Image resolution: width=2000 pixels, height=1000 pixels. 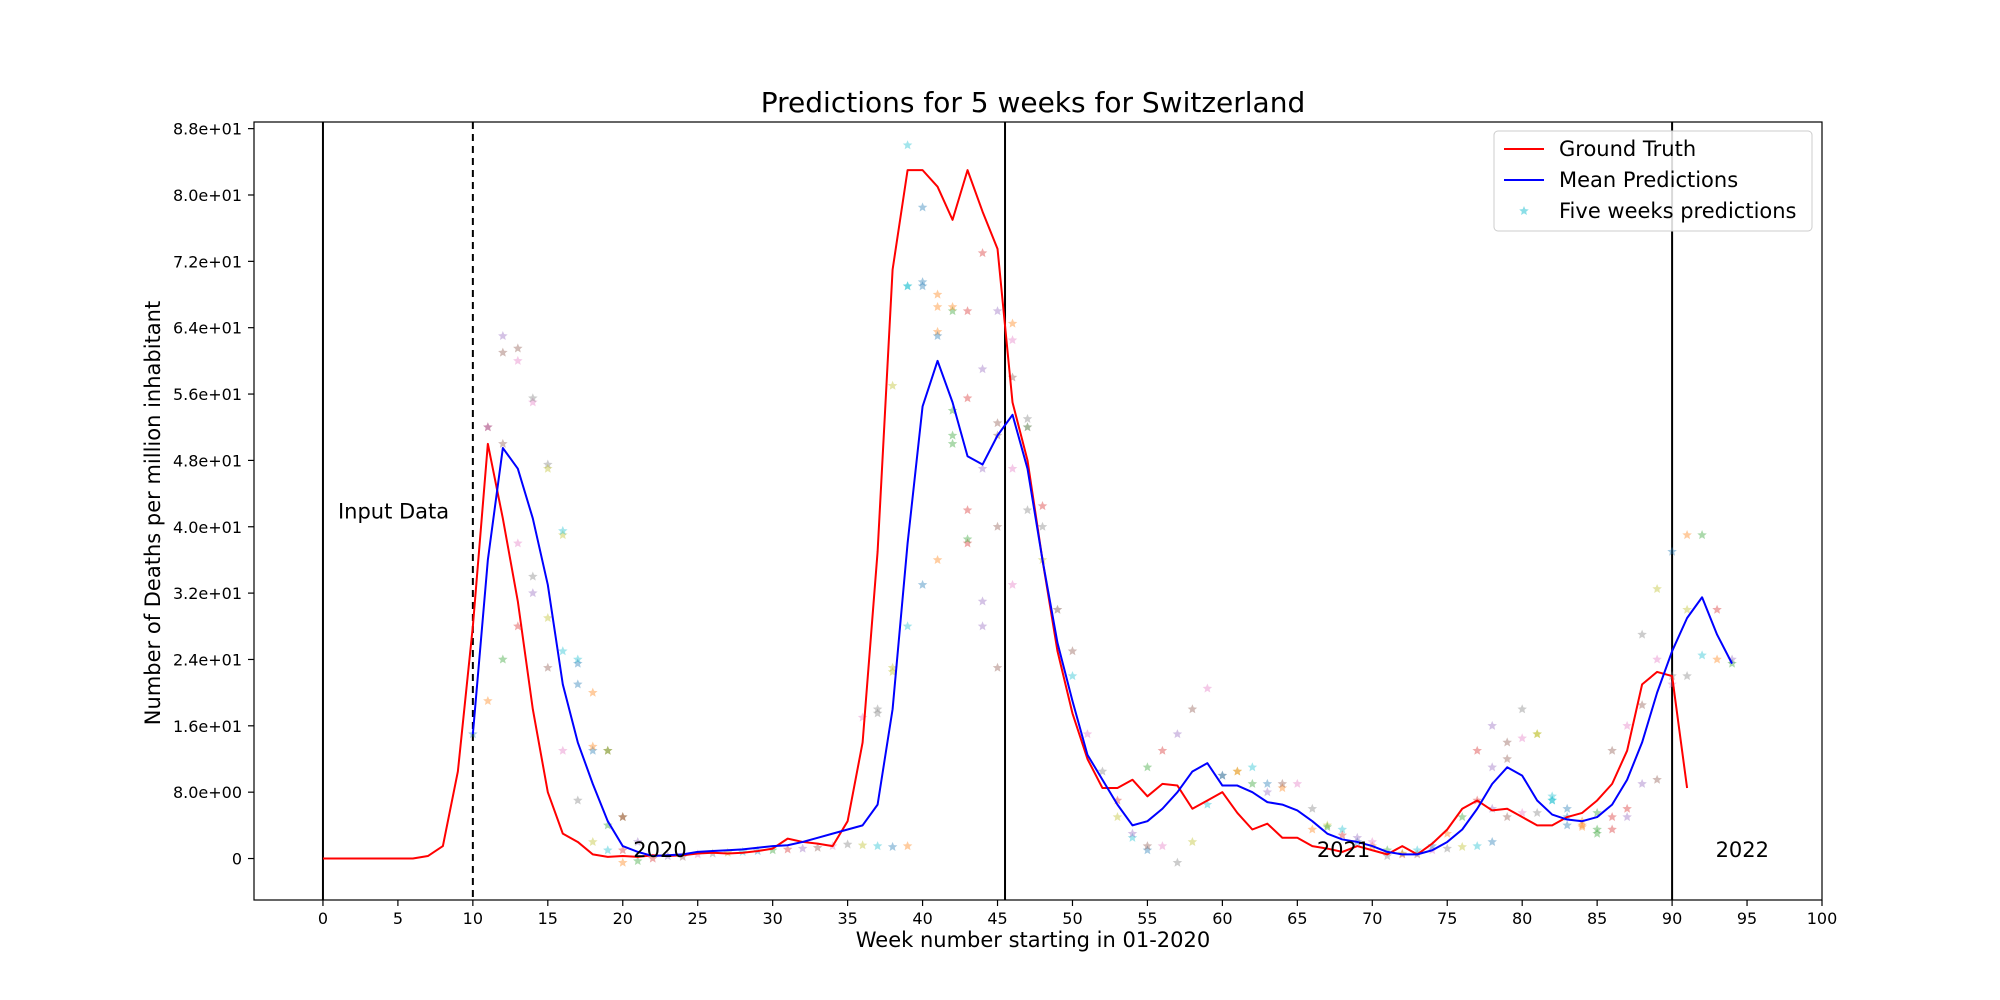 What do you see at coordinates (847, 918) in the screenshot?
I see `x-tick-label: 35` at bounding box center [847, 918].